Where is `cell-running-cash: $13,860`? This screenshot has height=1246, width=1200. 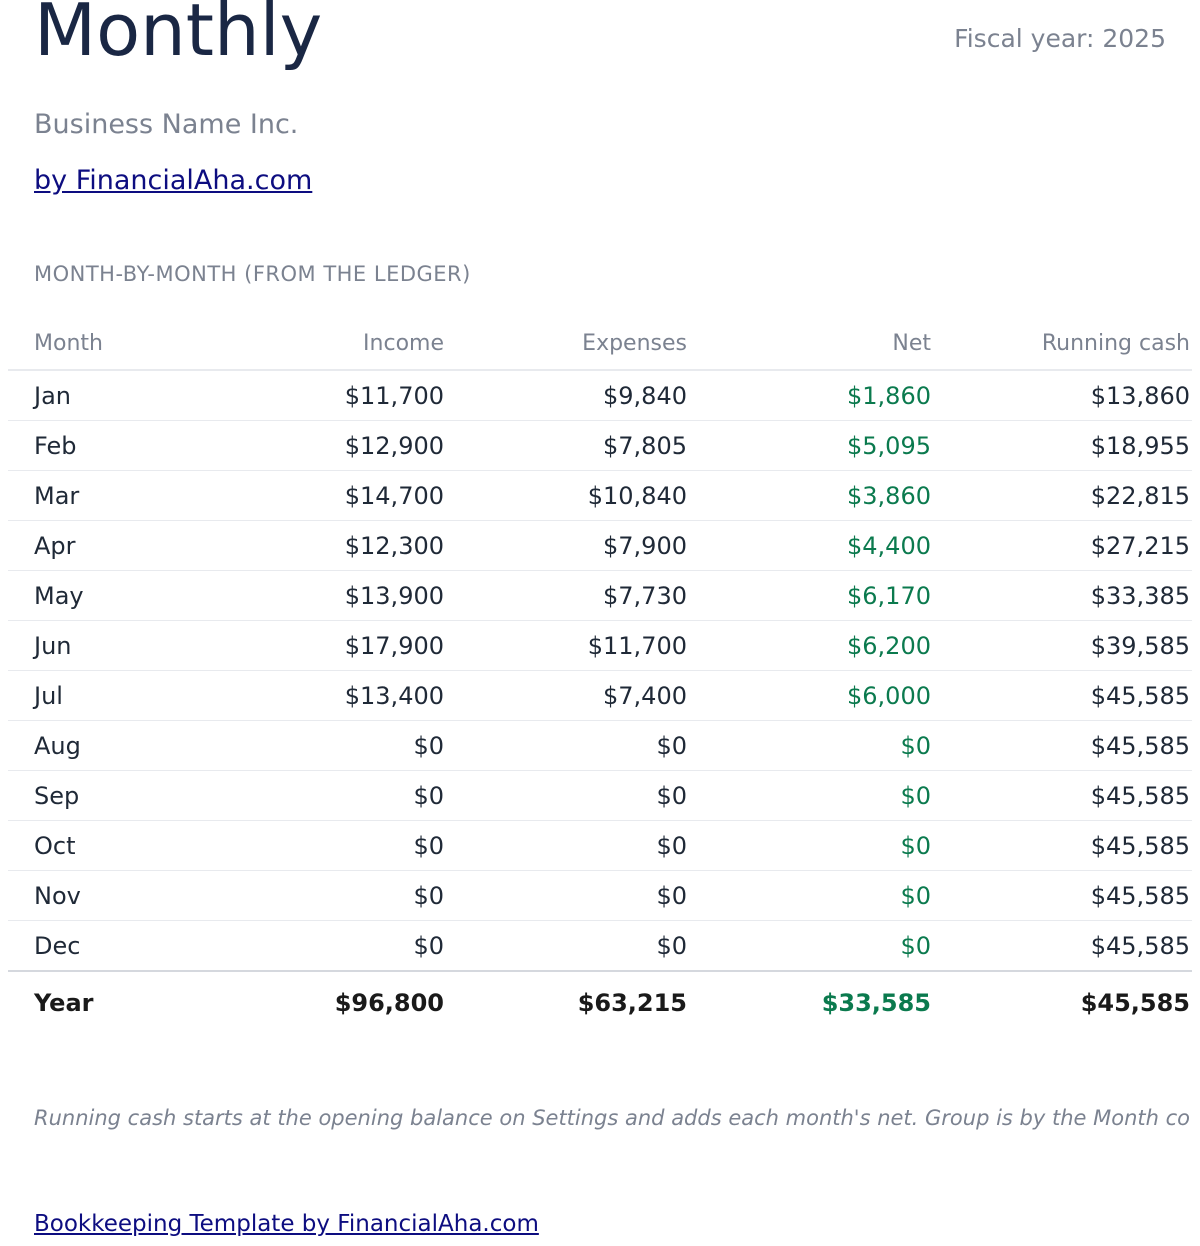
cell-running-cash: $13,860 is located at coordinates (1061, 395).